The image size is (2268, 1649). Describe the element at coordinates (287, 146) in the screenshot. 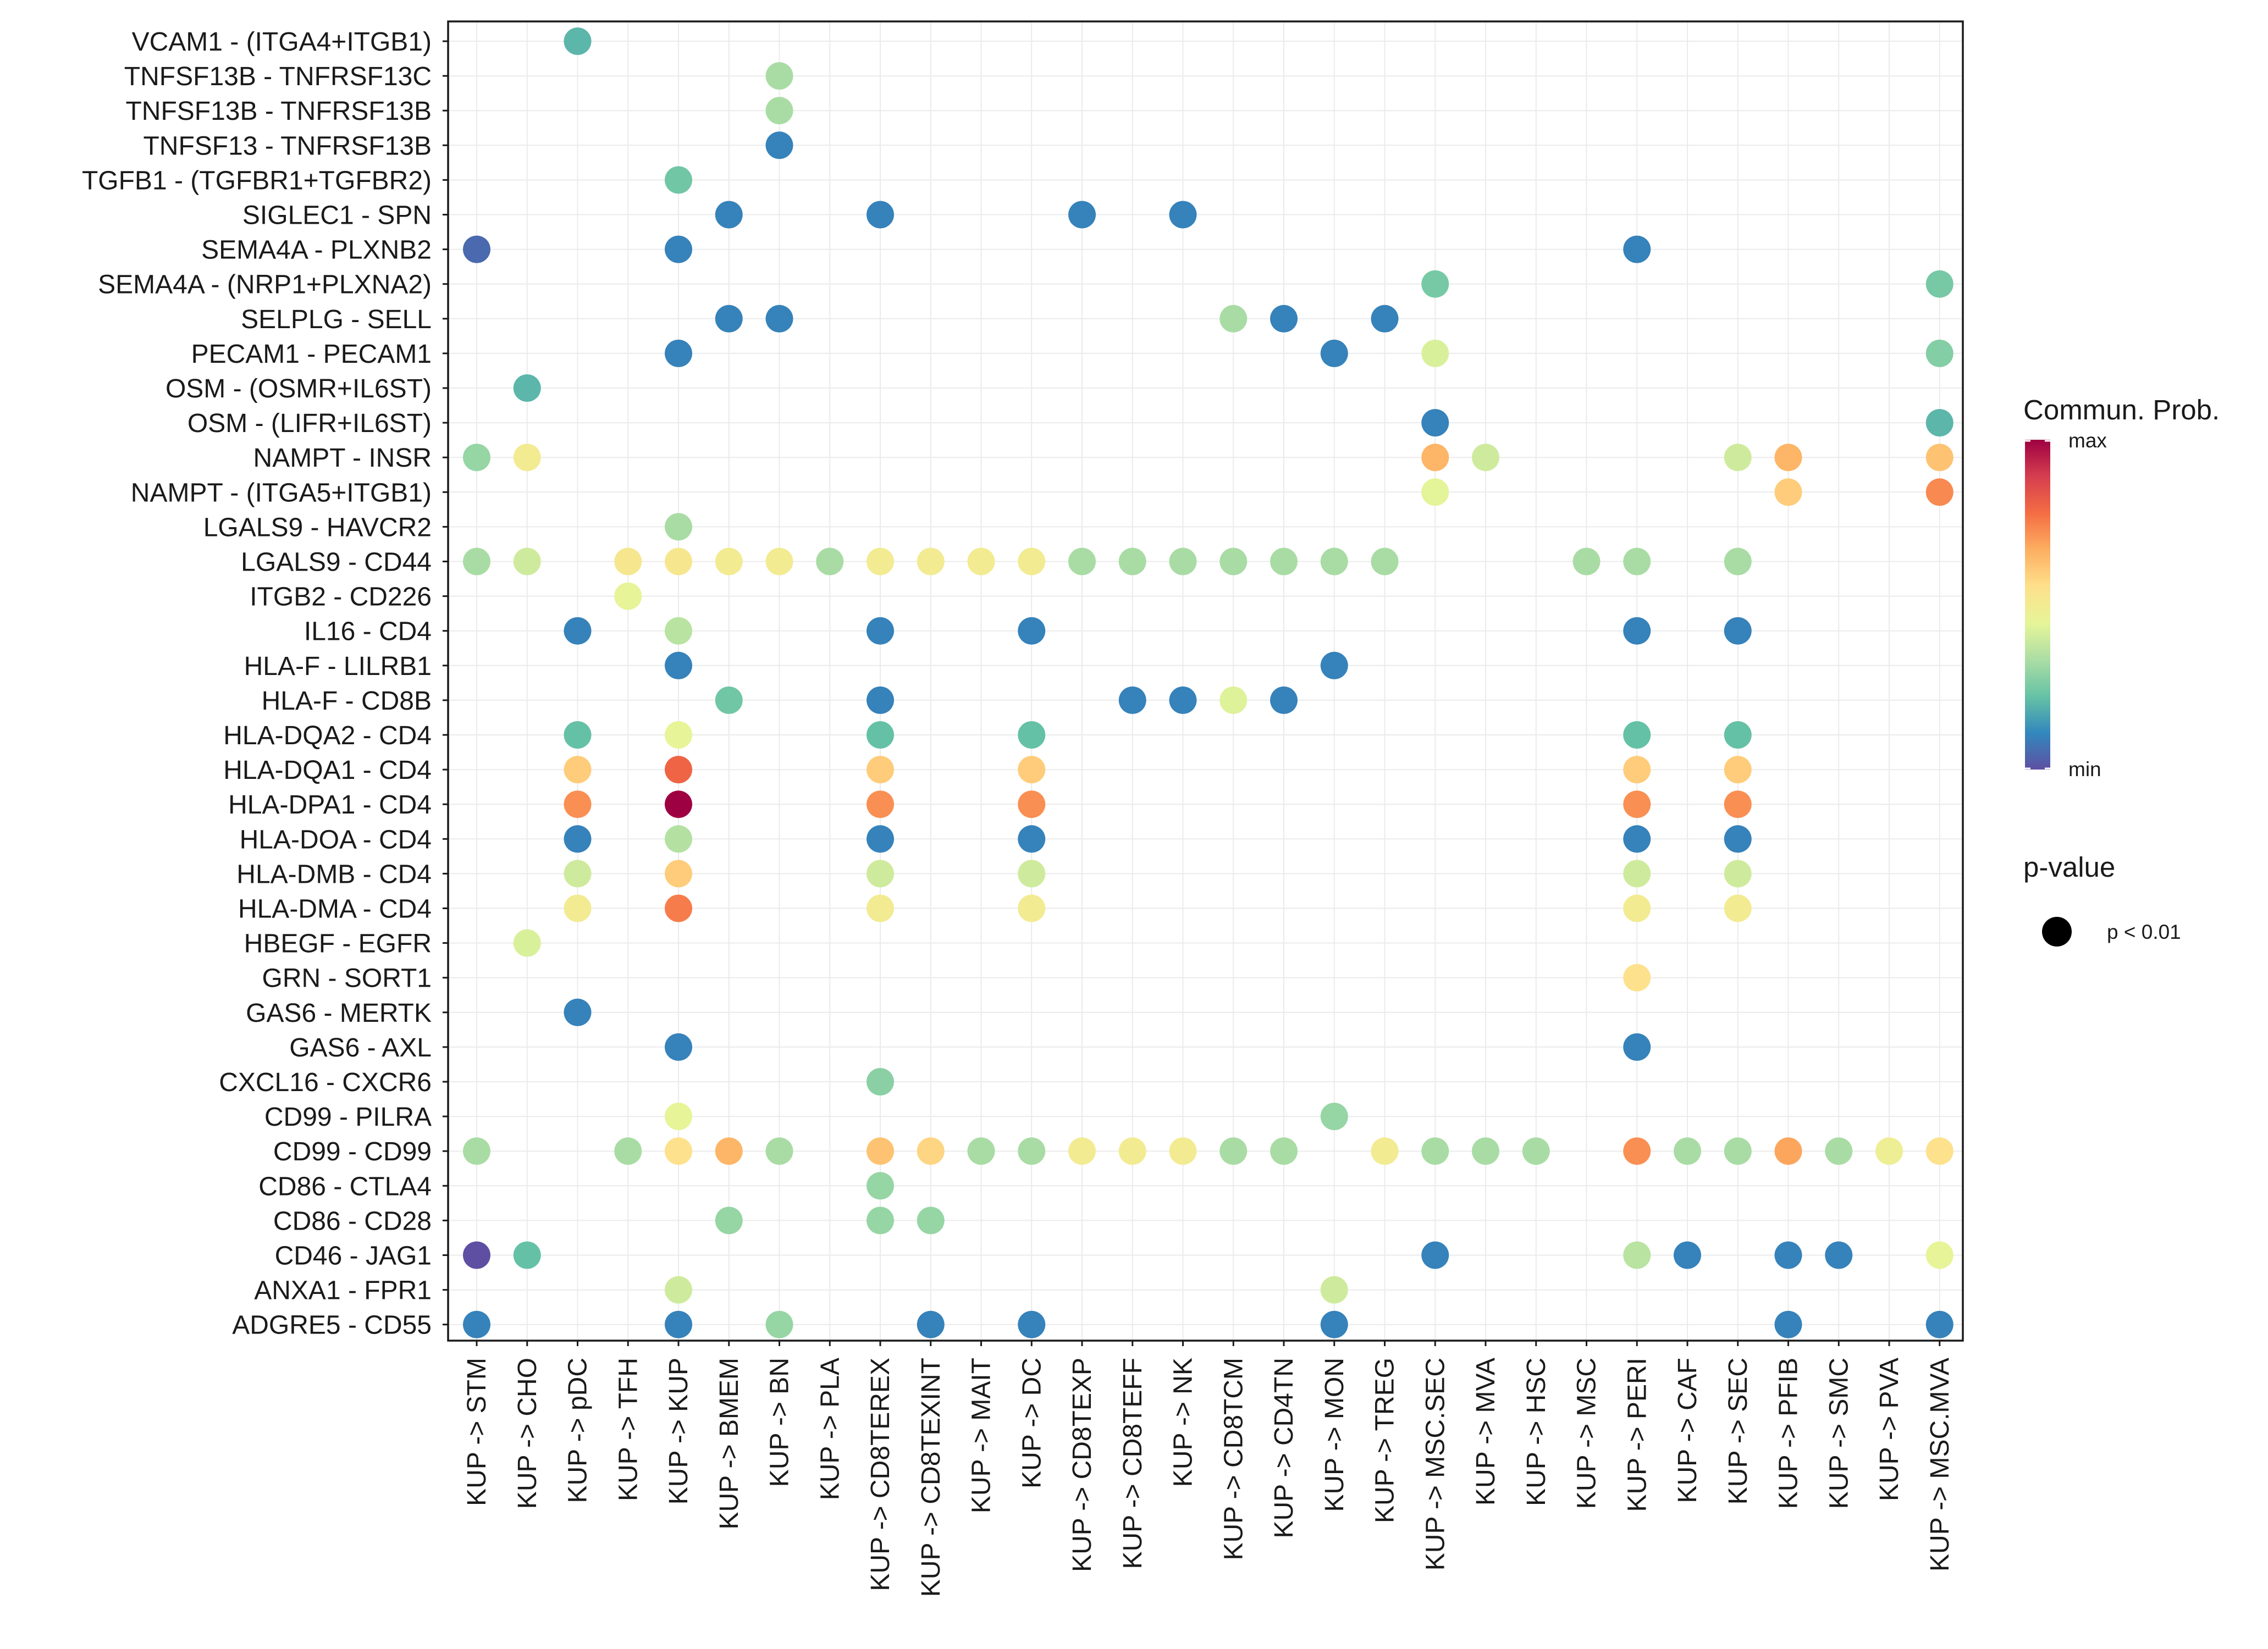

I see `y-tick-label: TNFSF13 - TNFRSF13B` at that location.